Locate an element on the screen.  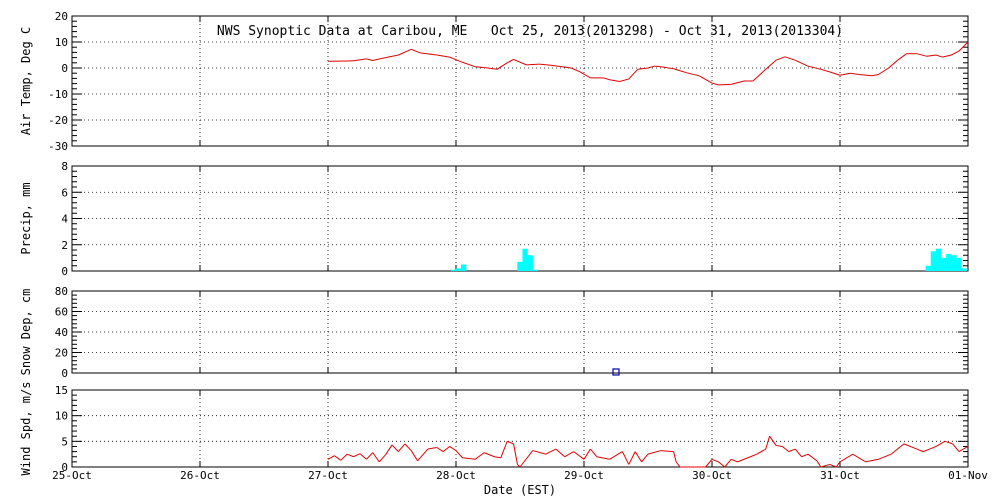
y-tick-label: 40 is located at coordinates (61, 332).